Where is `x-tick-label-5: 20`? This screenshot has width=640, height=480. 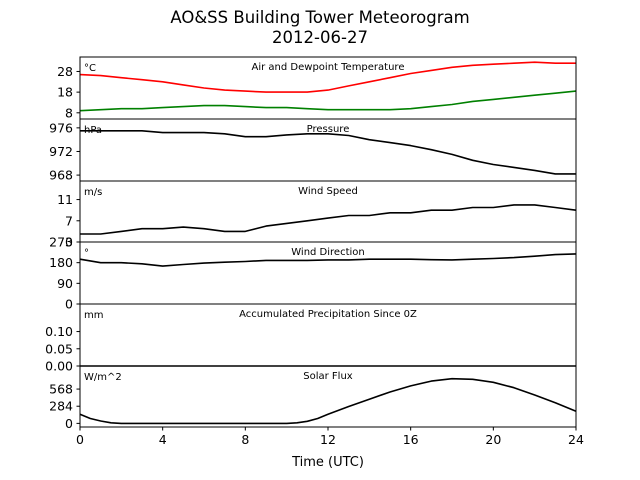
x-tick-label-5: 20 is located at coordinates (493, 439).